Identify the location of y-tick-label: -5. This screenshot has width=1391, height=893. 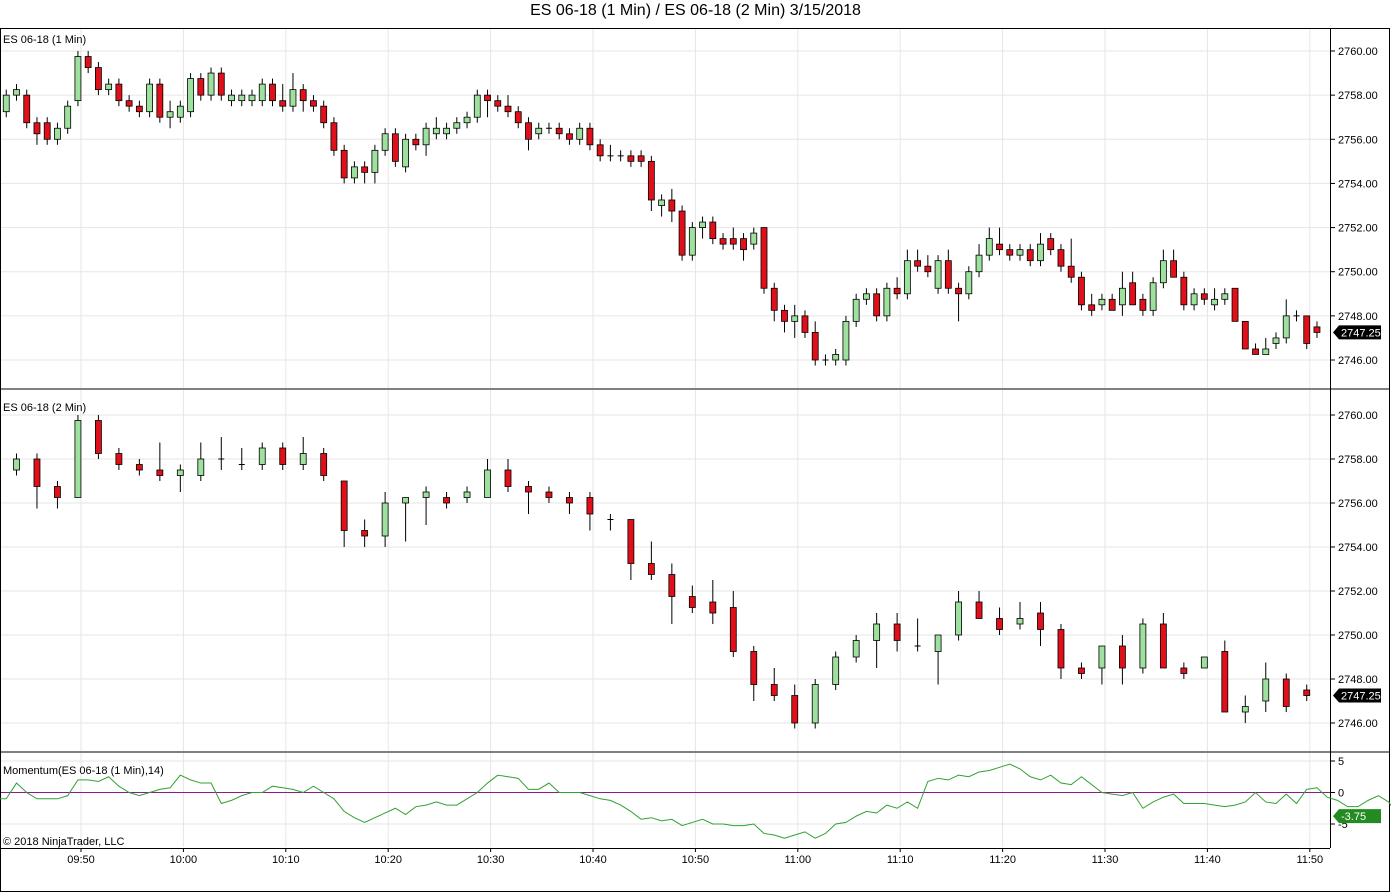
(1343, 825).